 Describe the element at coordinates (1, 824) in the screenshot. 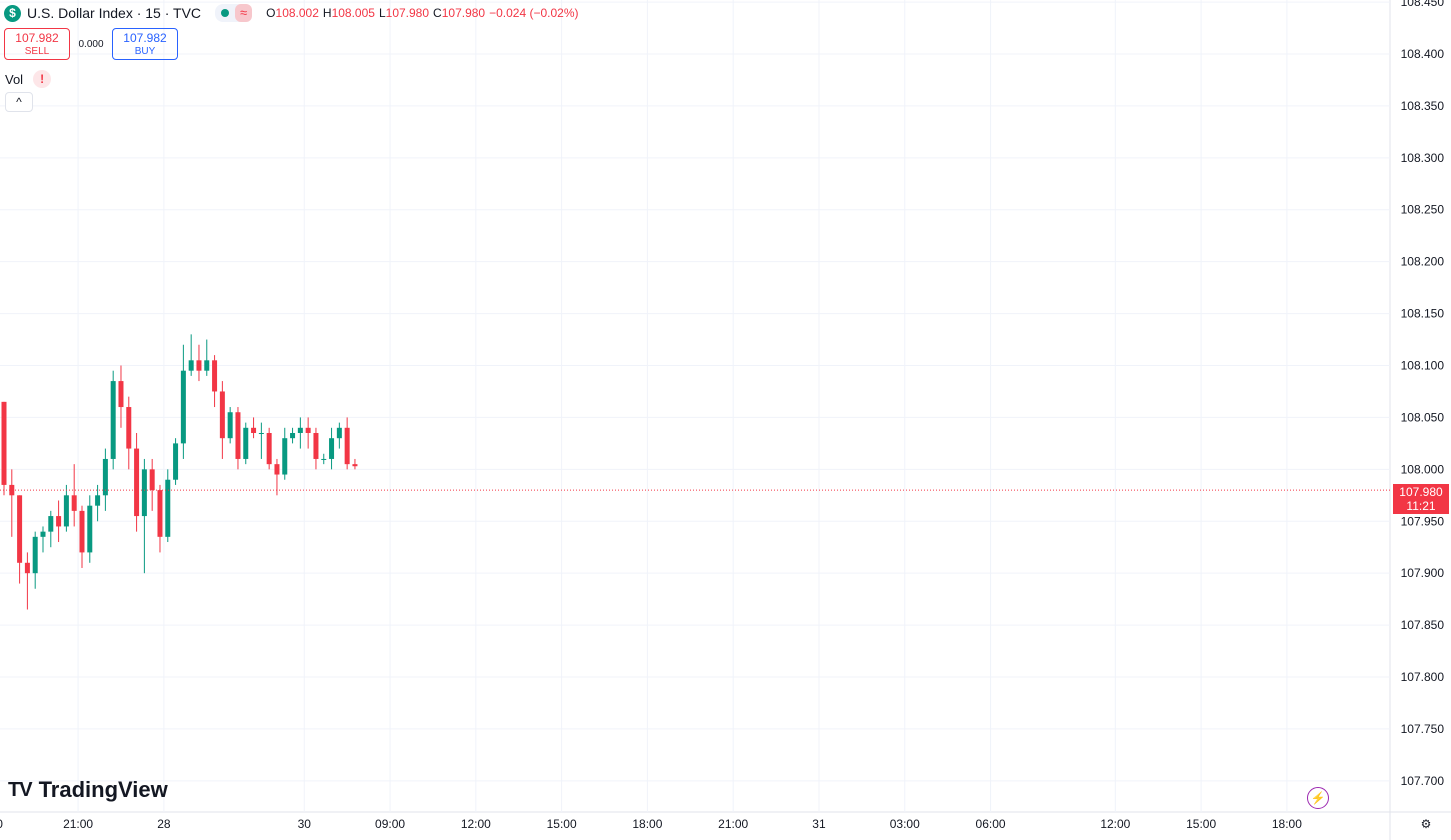

I see `x-tick-label: 00` at that location.